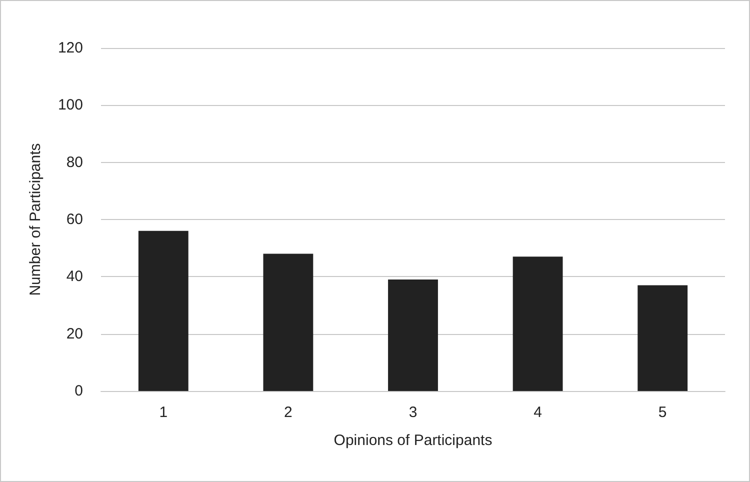 The width and height of the screenshot is (750, 482). What do you see at coordinates (74, 219) in the screenshot?
I see `y-tick-label: 60` at bounding box center [74, 219].